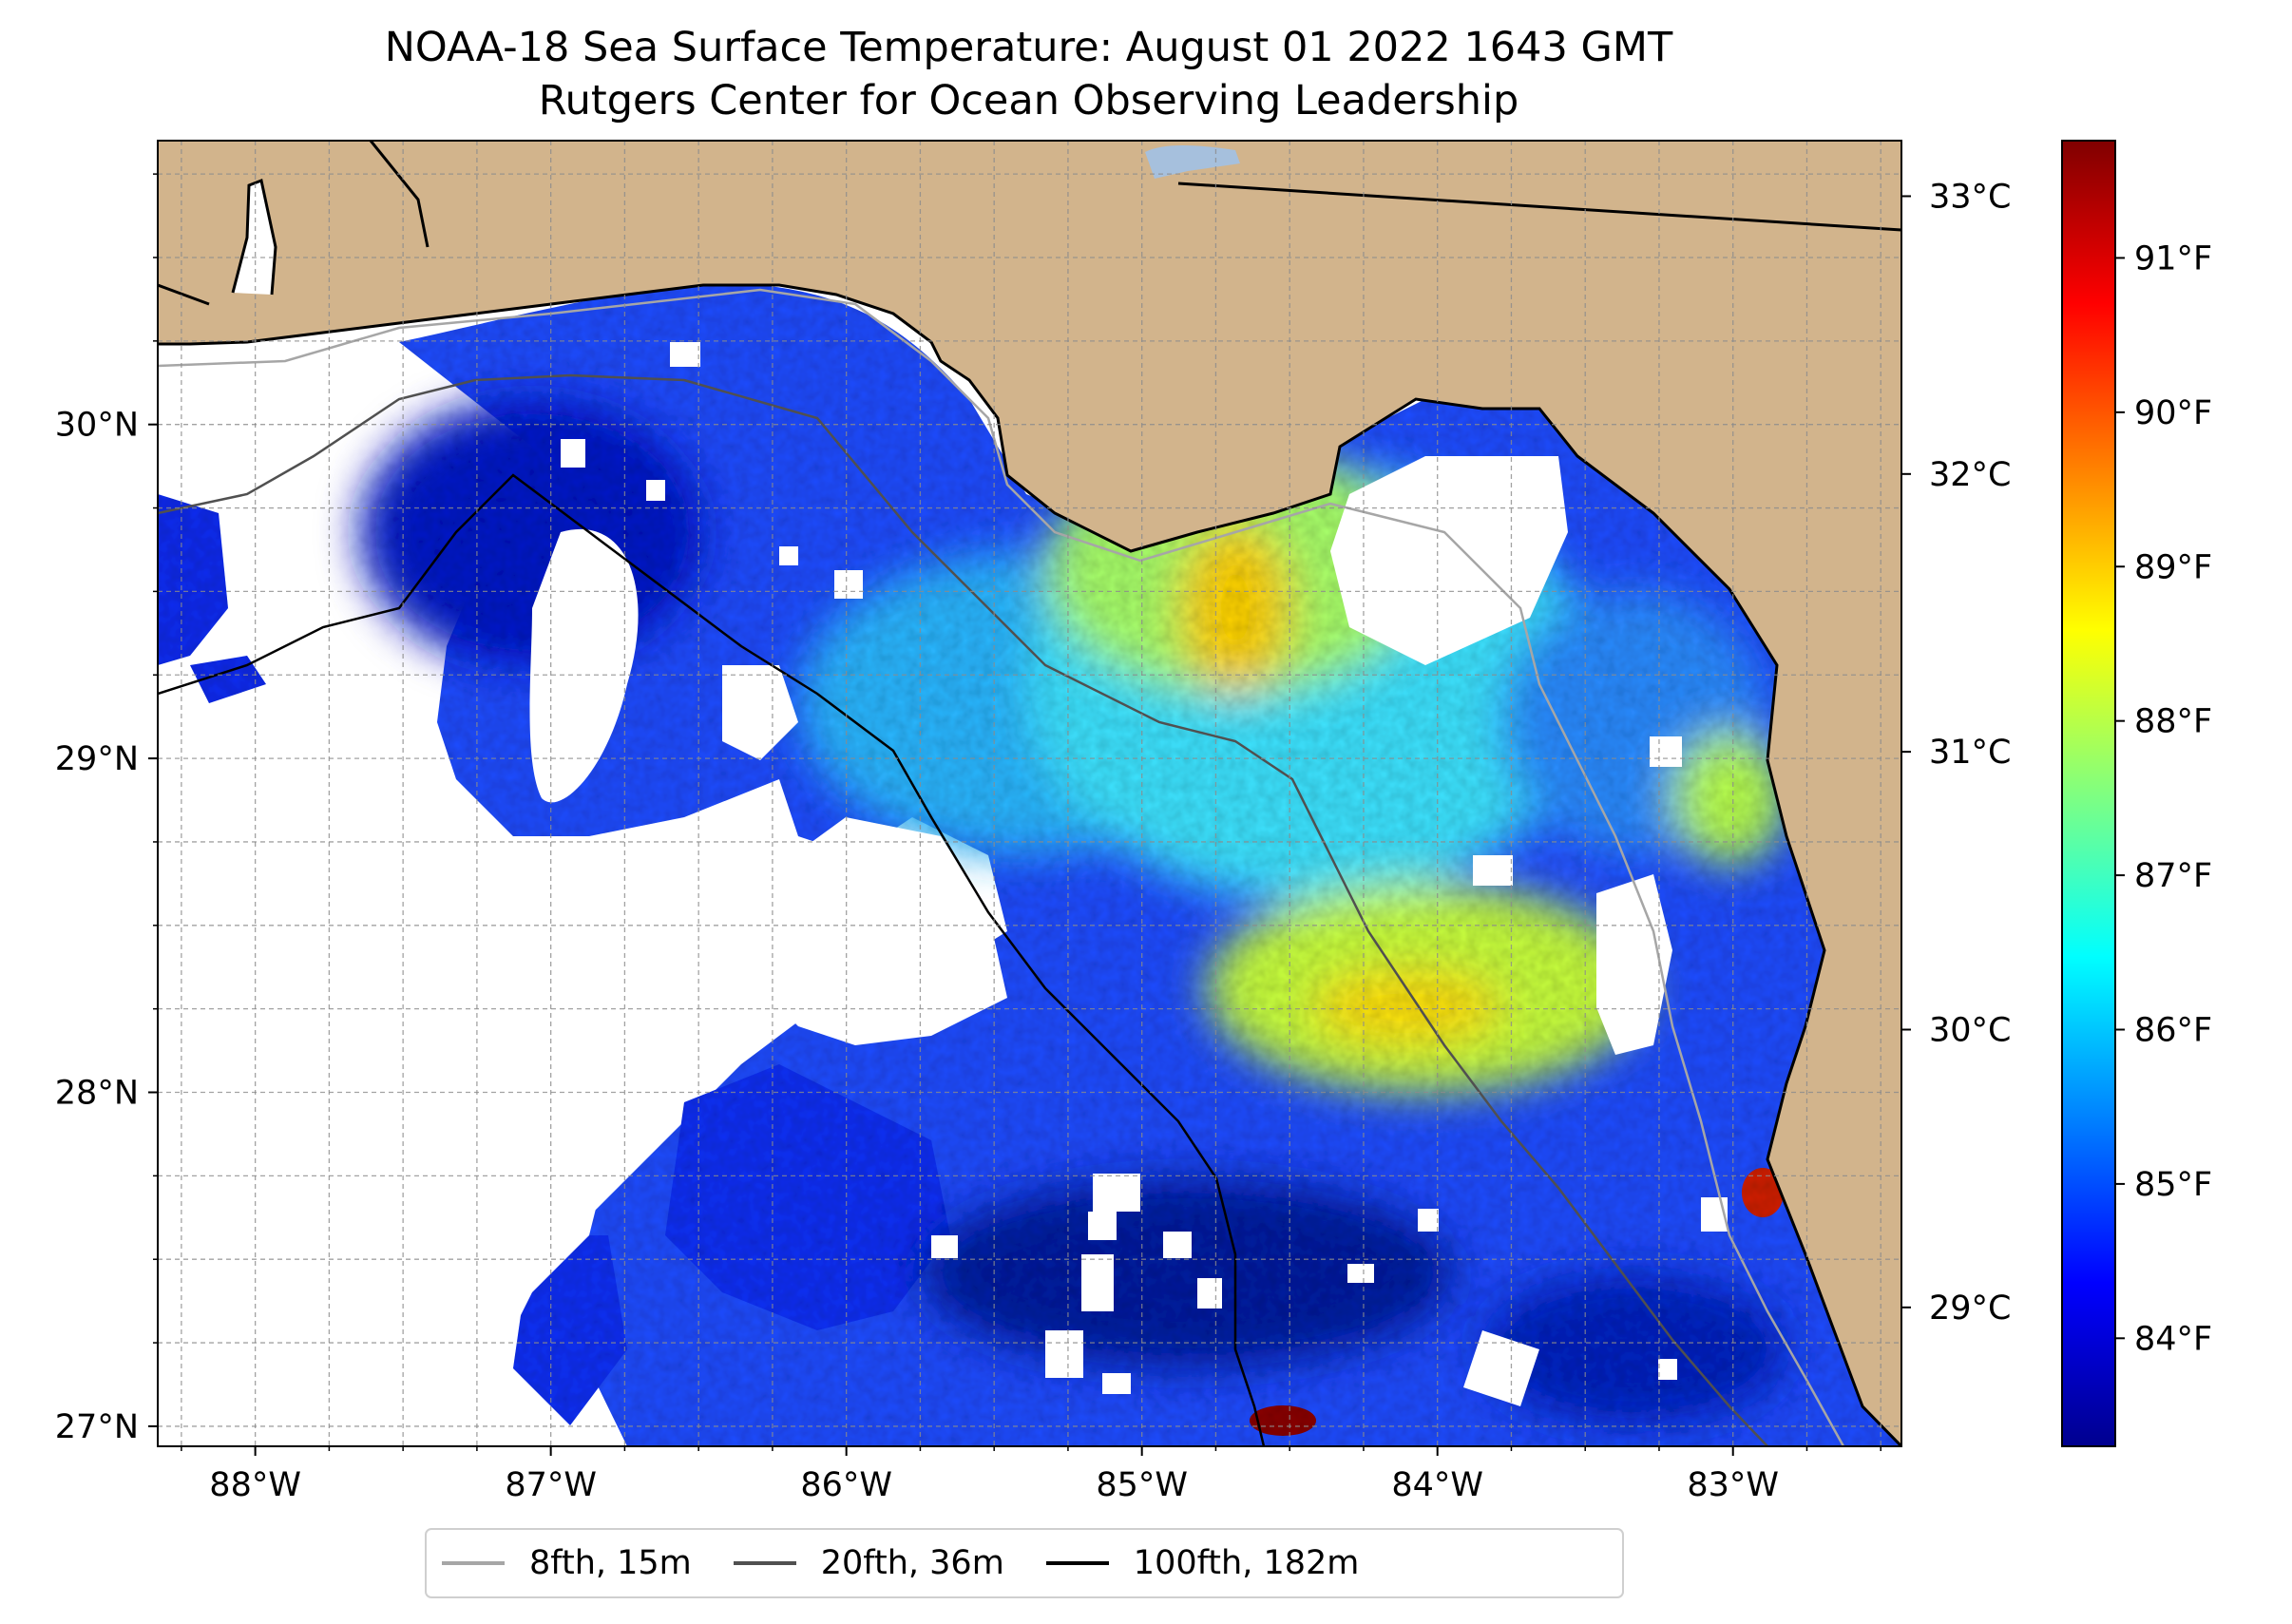 Image resolution: width=2292 pixels, height=1624 pixels. I want to click on legend-line-8fth, so click(473, 1563).